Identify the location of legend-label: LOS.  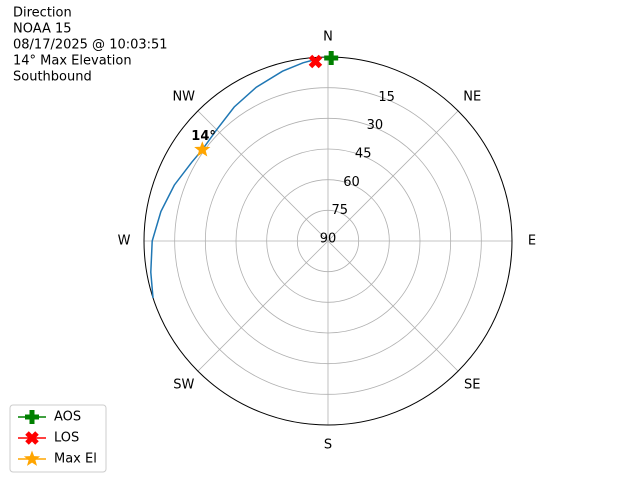
(66, 438).